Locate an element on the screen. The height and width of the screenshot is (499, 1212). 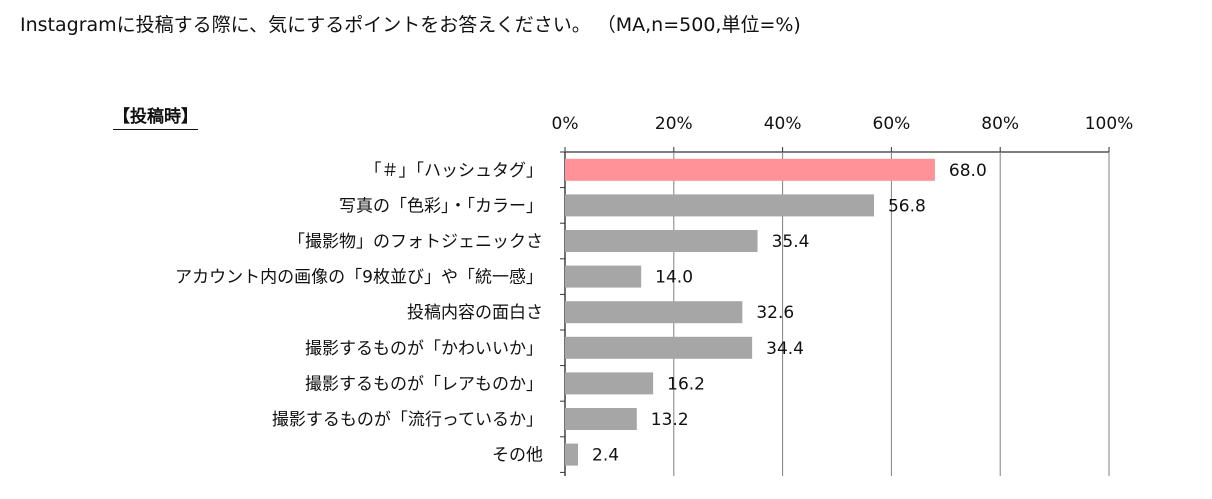
data-label: 13.2 is located at coordinates (670, 420).